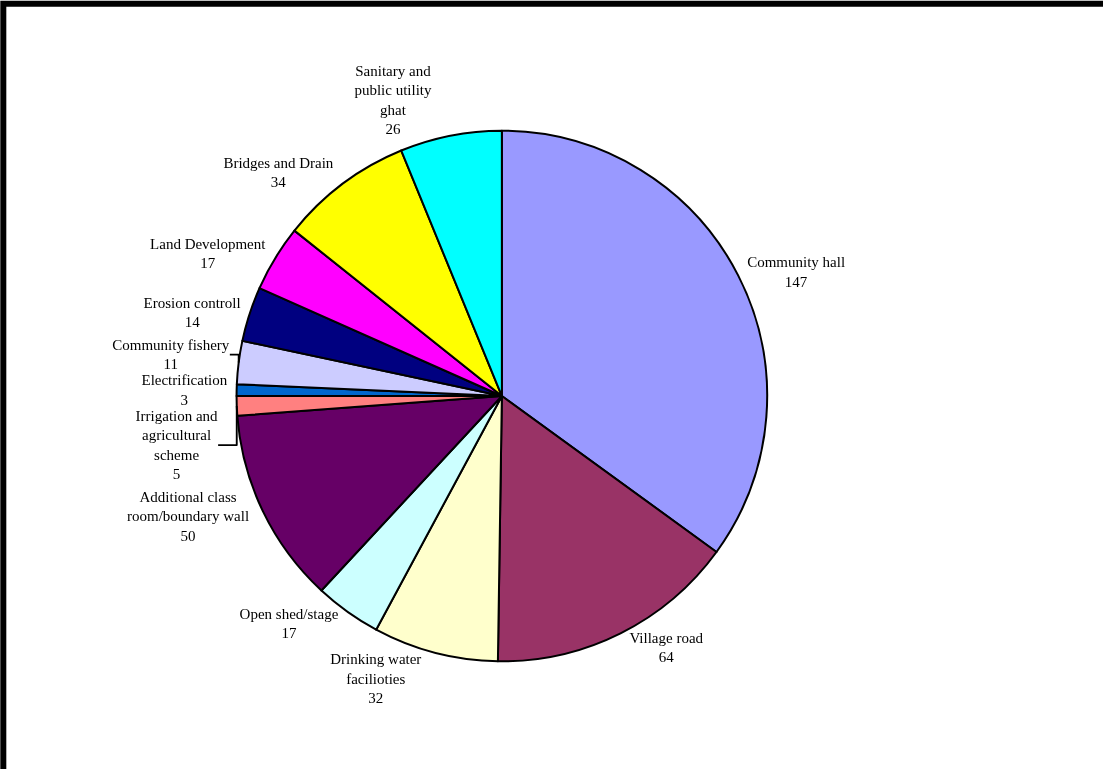  I want to click on data-label: 11, so click(171, 364).